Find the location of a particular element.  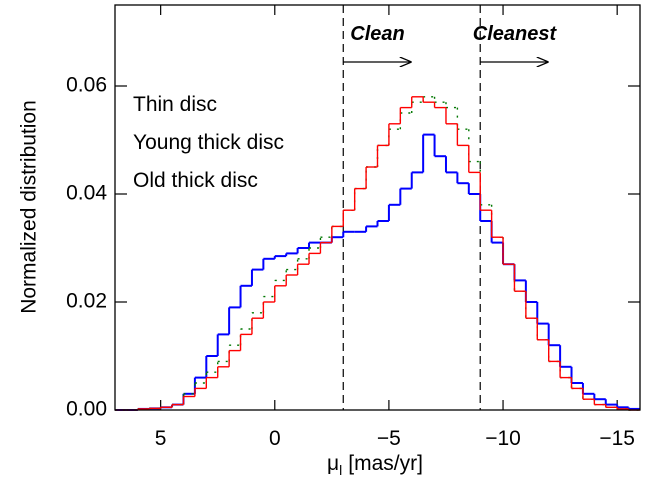

y-axis-label: Normalized distribution is located at coordinates (29, 207).